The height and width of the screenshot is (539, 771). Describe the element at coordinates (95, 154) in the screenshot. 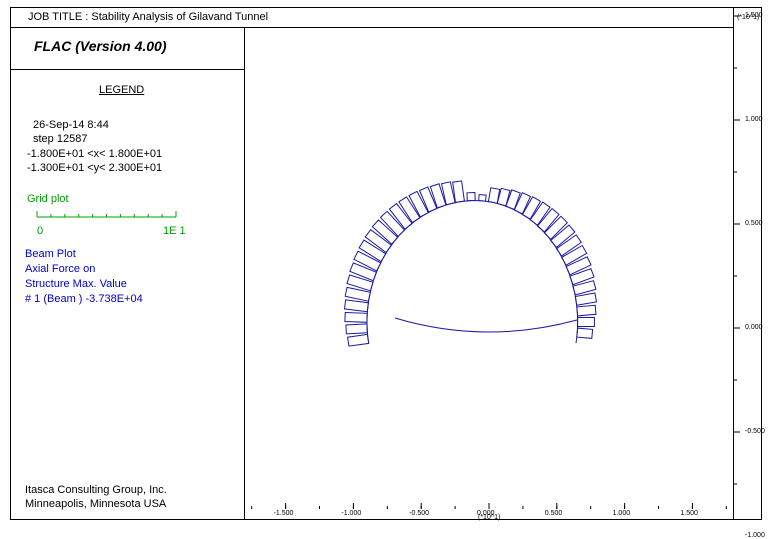

I see `legend-x-range: -1.800E+01 <x< 1.800E+01` at that location.